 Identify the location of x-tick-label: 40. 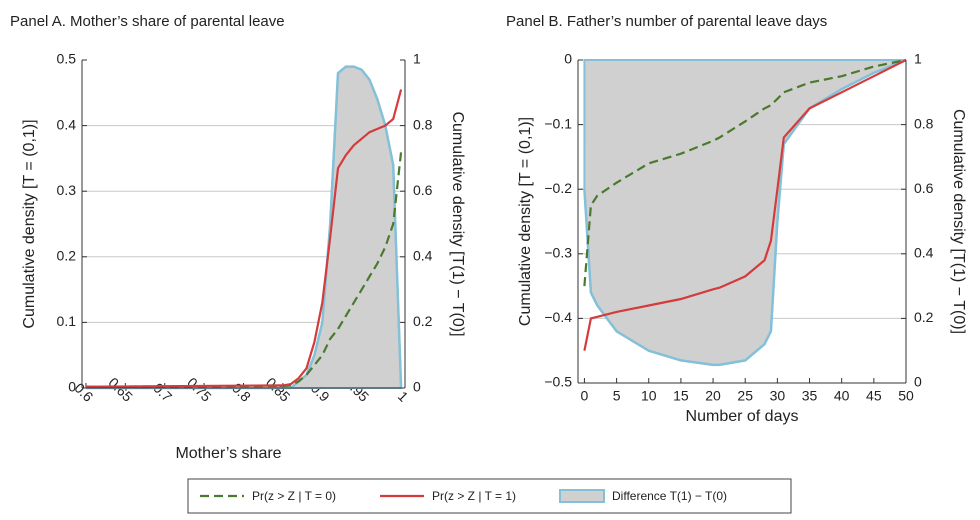
(842, 396).